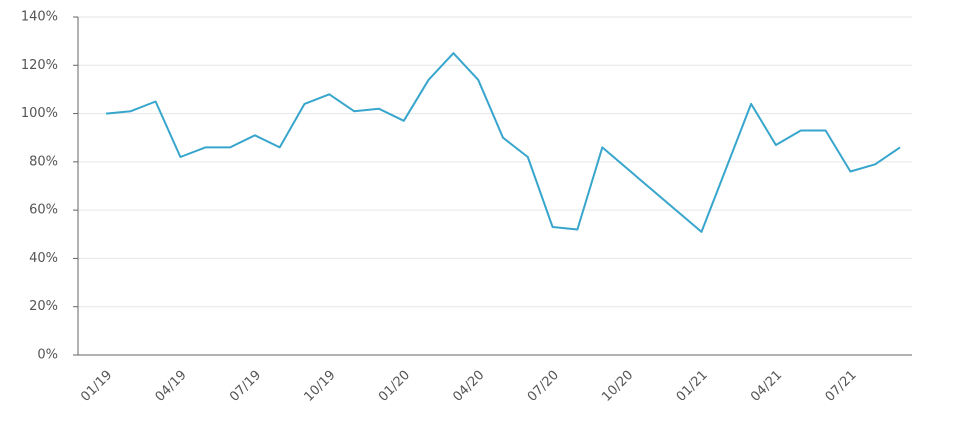 The image size is (960, 424). I want to click on y-tick-label: 60%, so click(43, 210).